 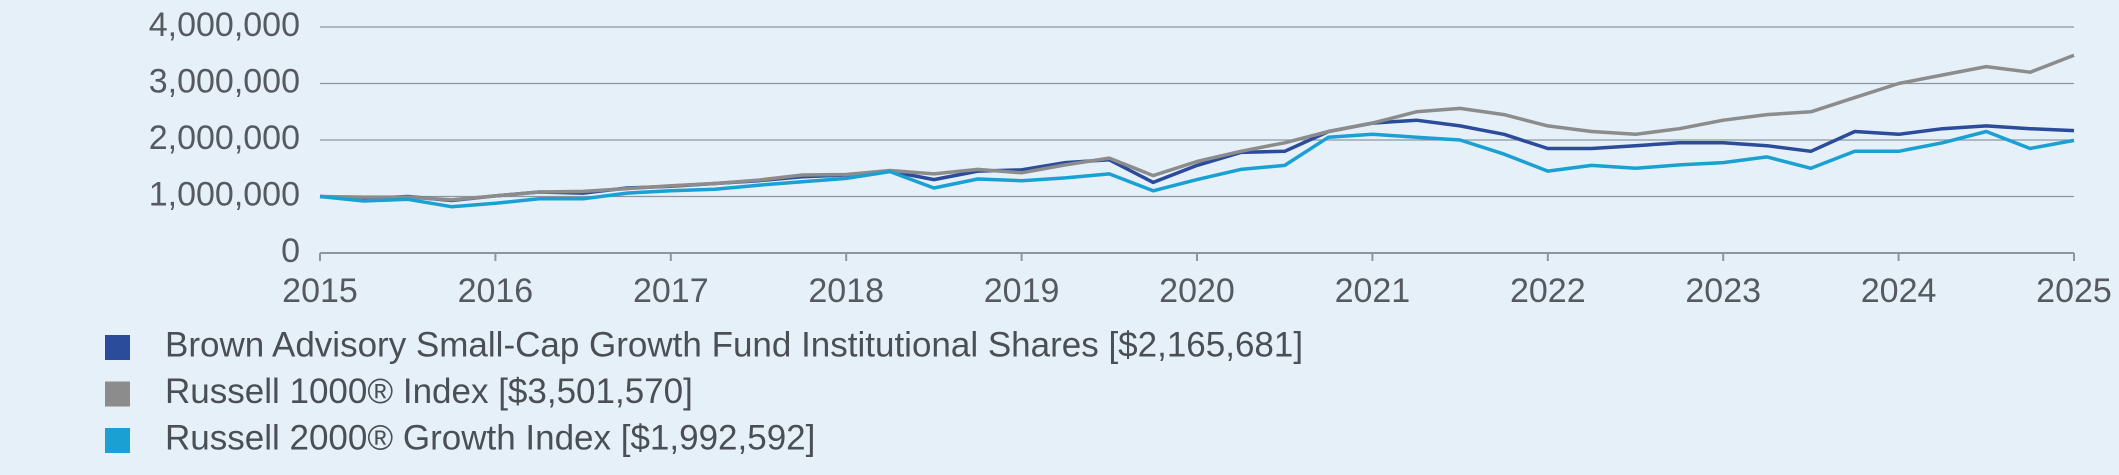 What do you see at coordinates (224, 25) in the screenshot?
I see `y-tick-label: 4,000,000` at bounding box center [224, 25].